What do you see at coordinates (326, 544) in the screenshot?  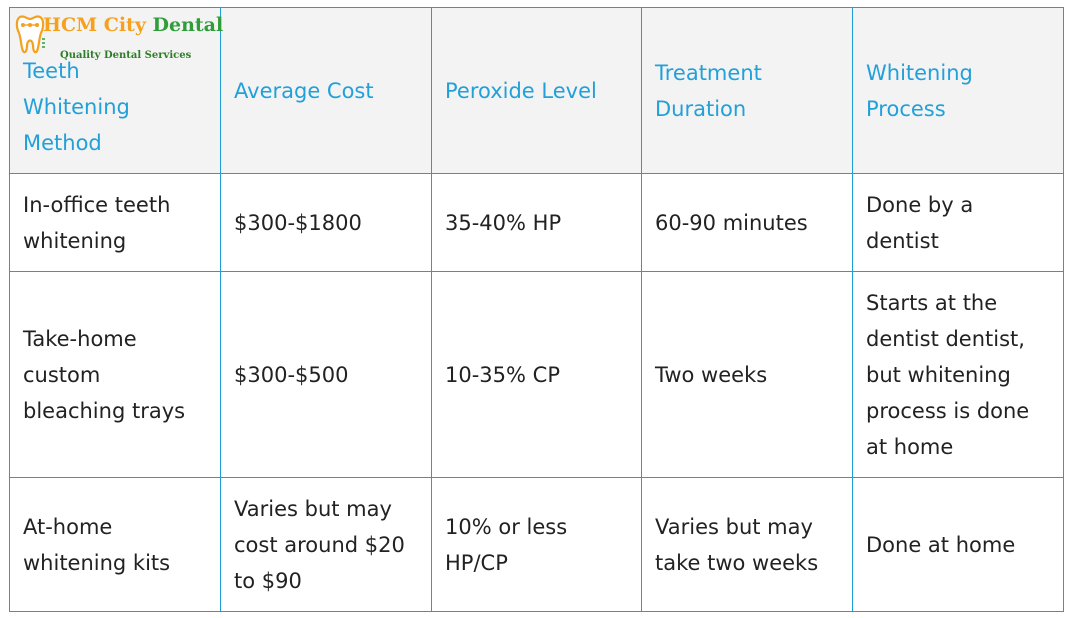 I see `cell-cost: Varies but may cost around $20 to $90` at bounding box center [326, 544].